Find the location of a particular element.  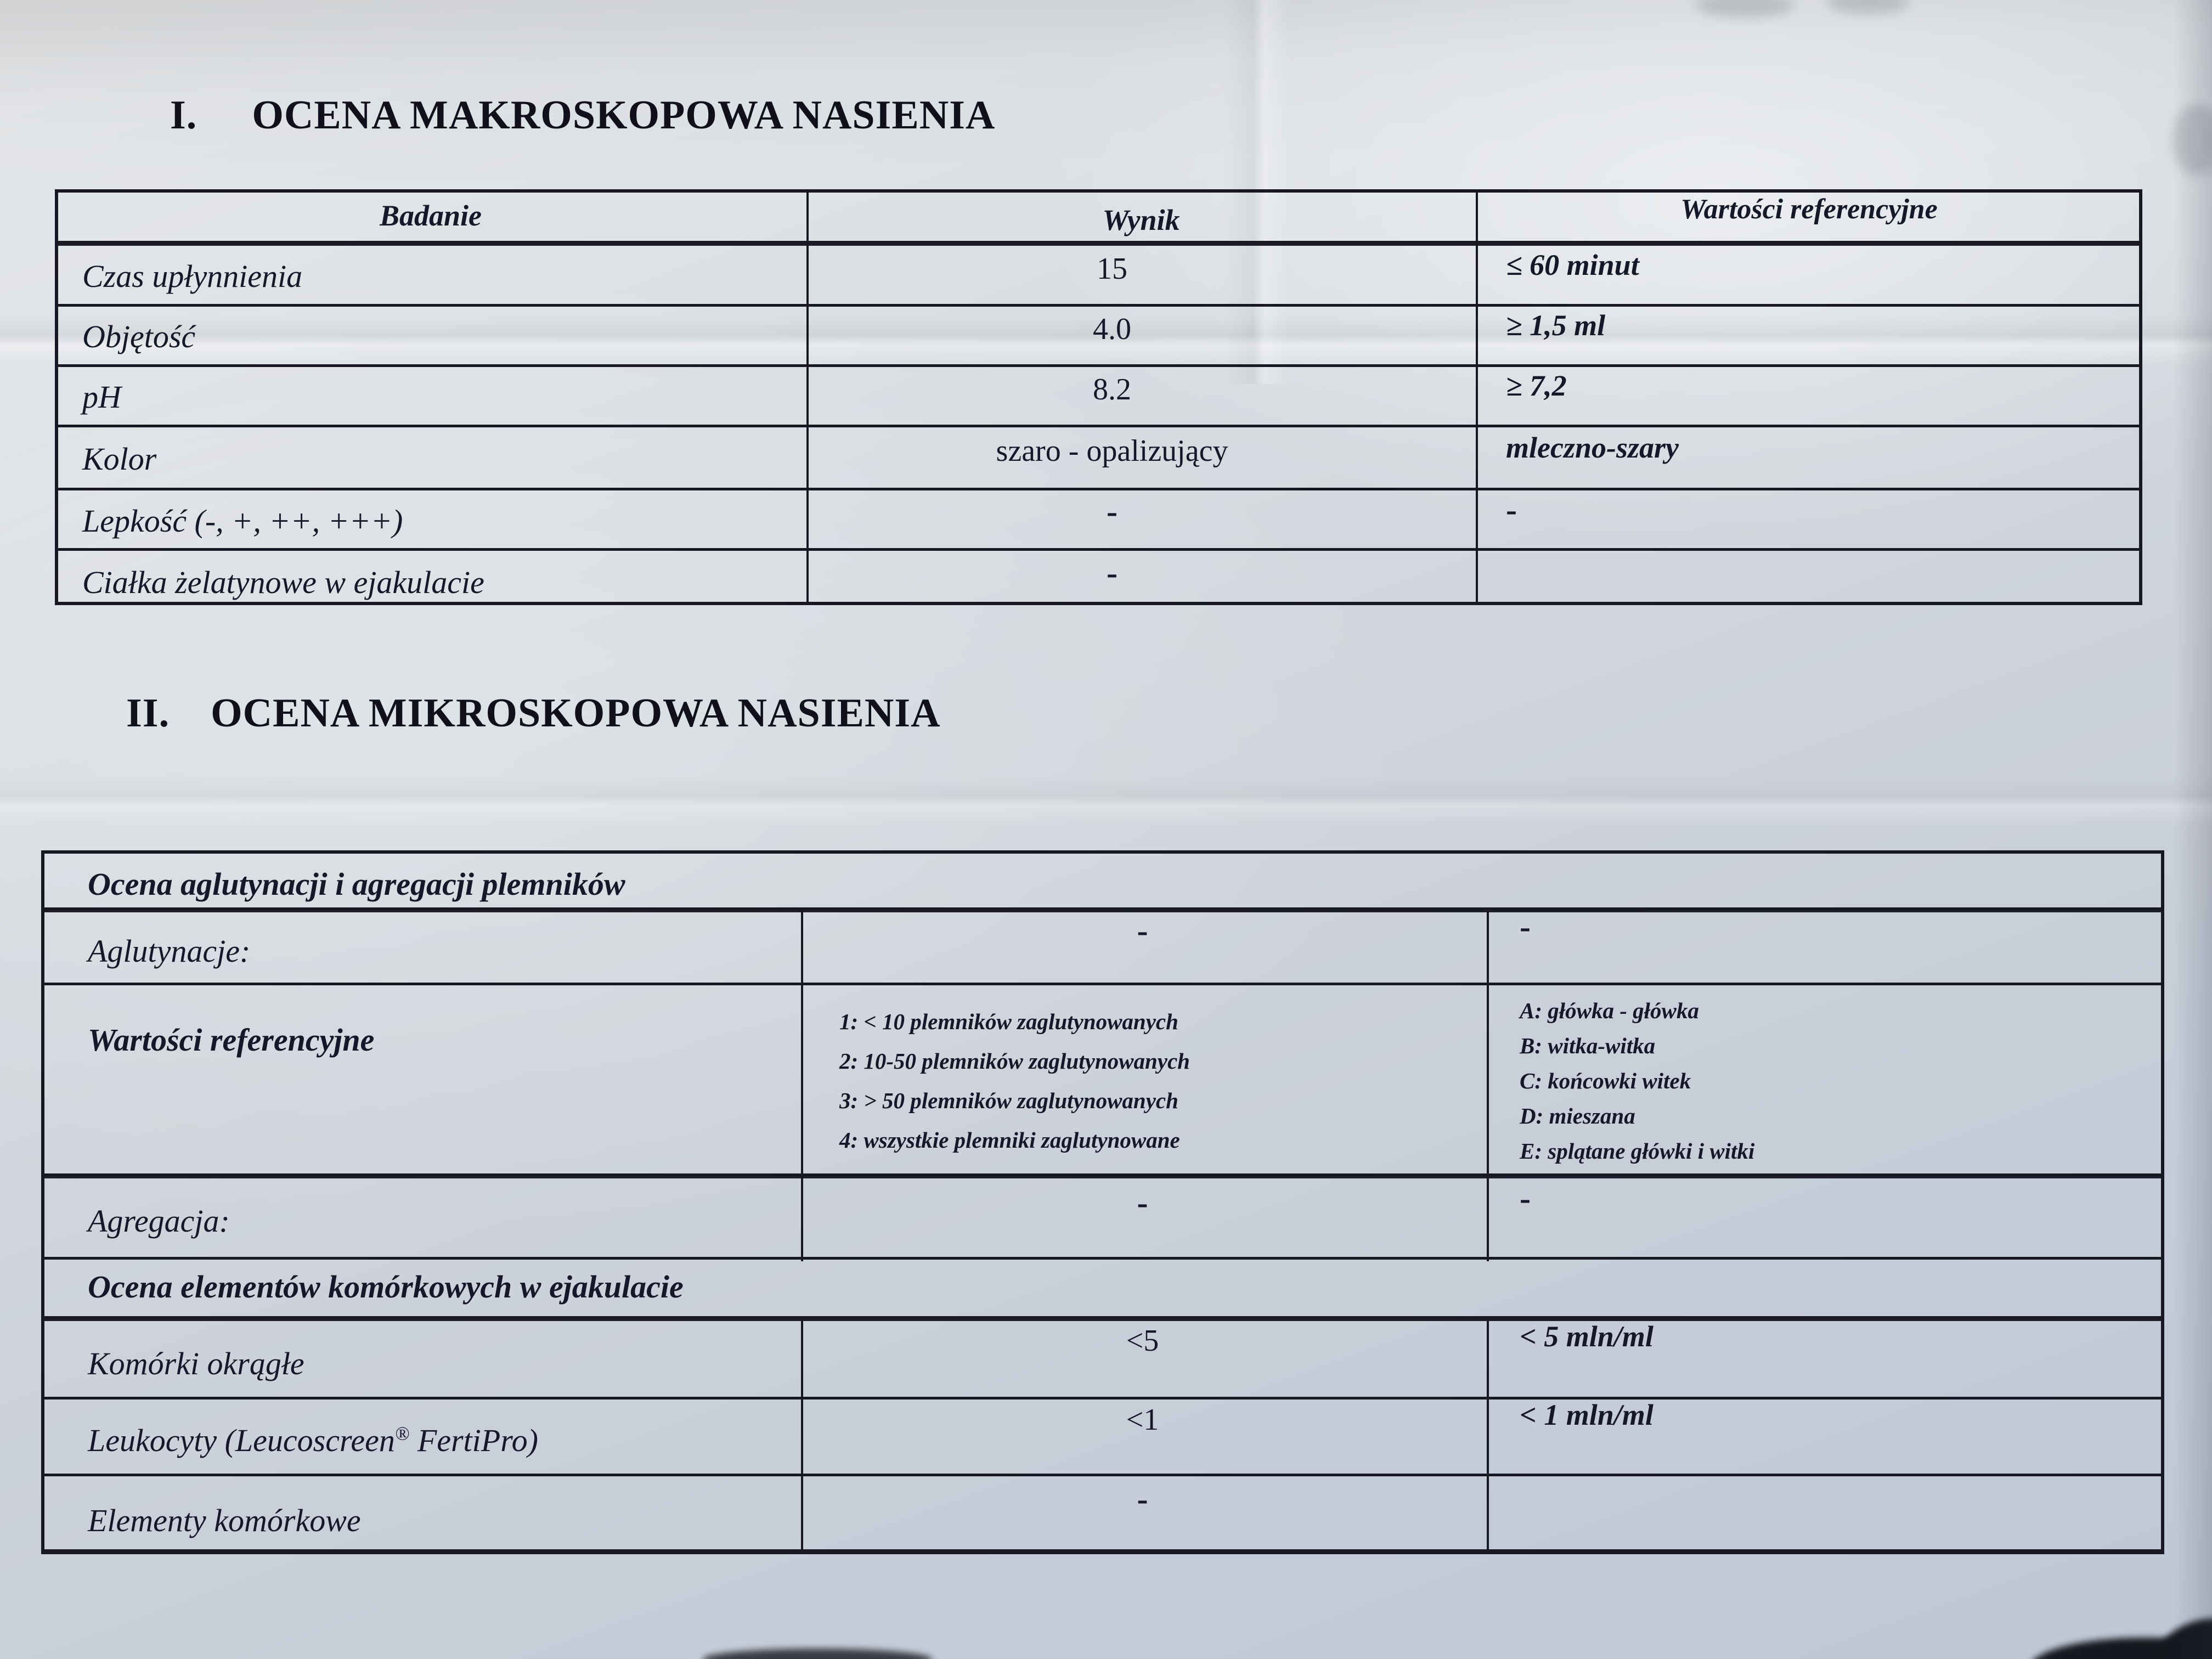

agglutination-scale-item: 4: wszystkie plemniki zaglutynowane is located at coordinates (1010, 1140).